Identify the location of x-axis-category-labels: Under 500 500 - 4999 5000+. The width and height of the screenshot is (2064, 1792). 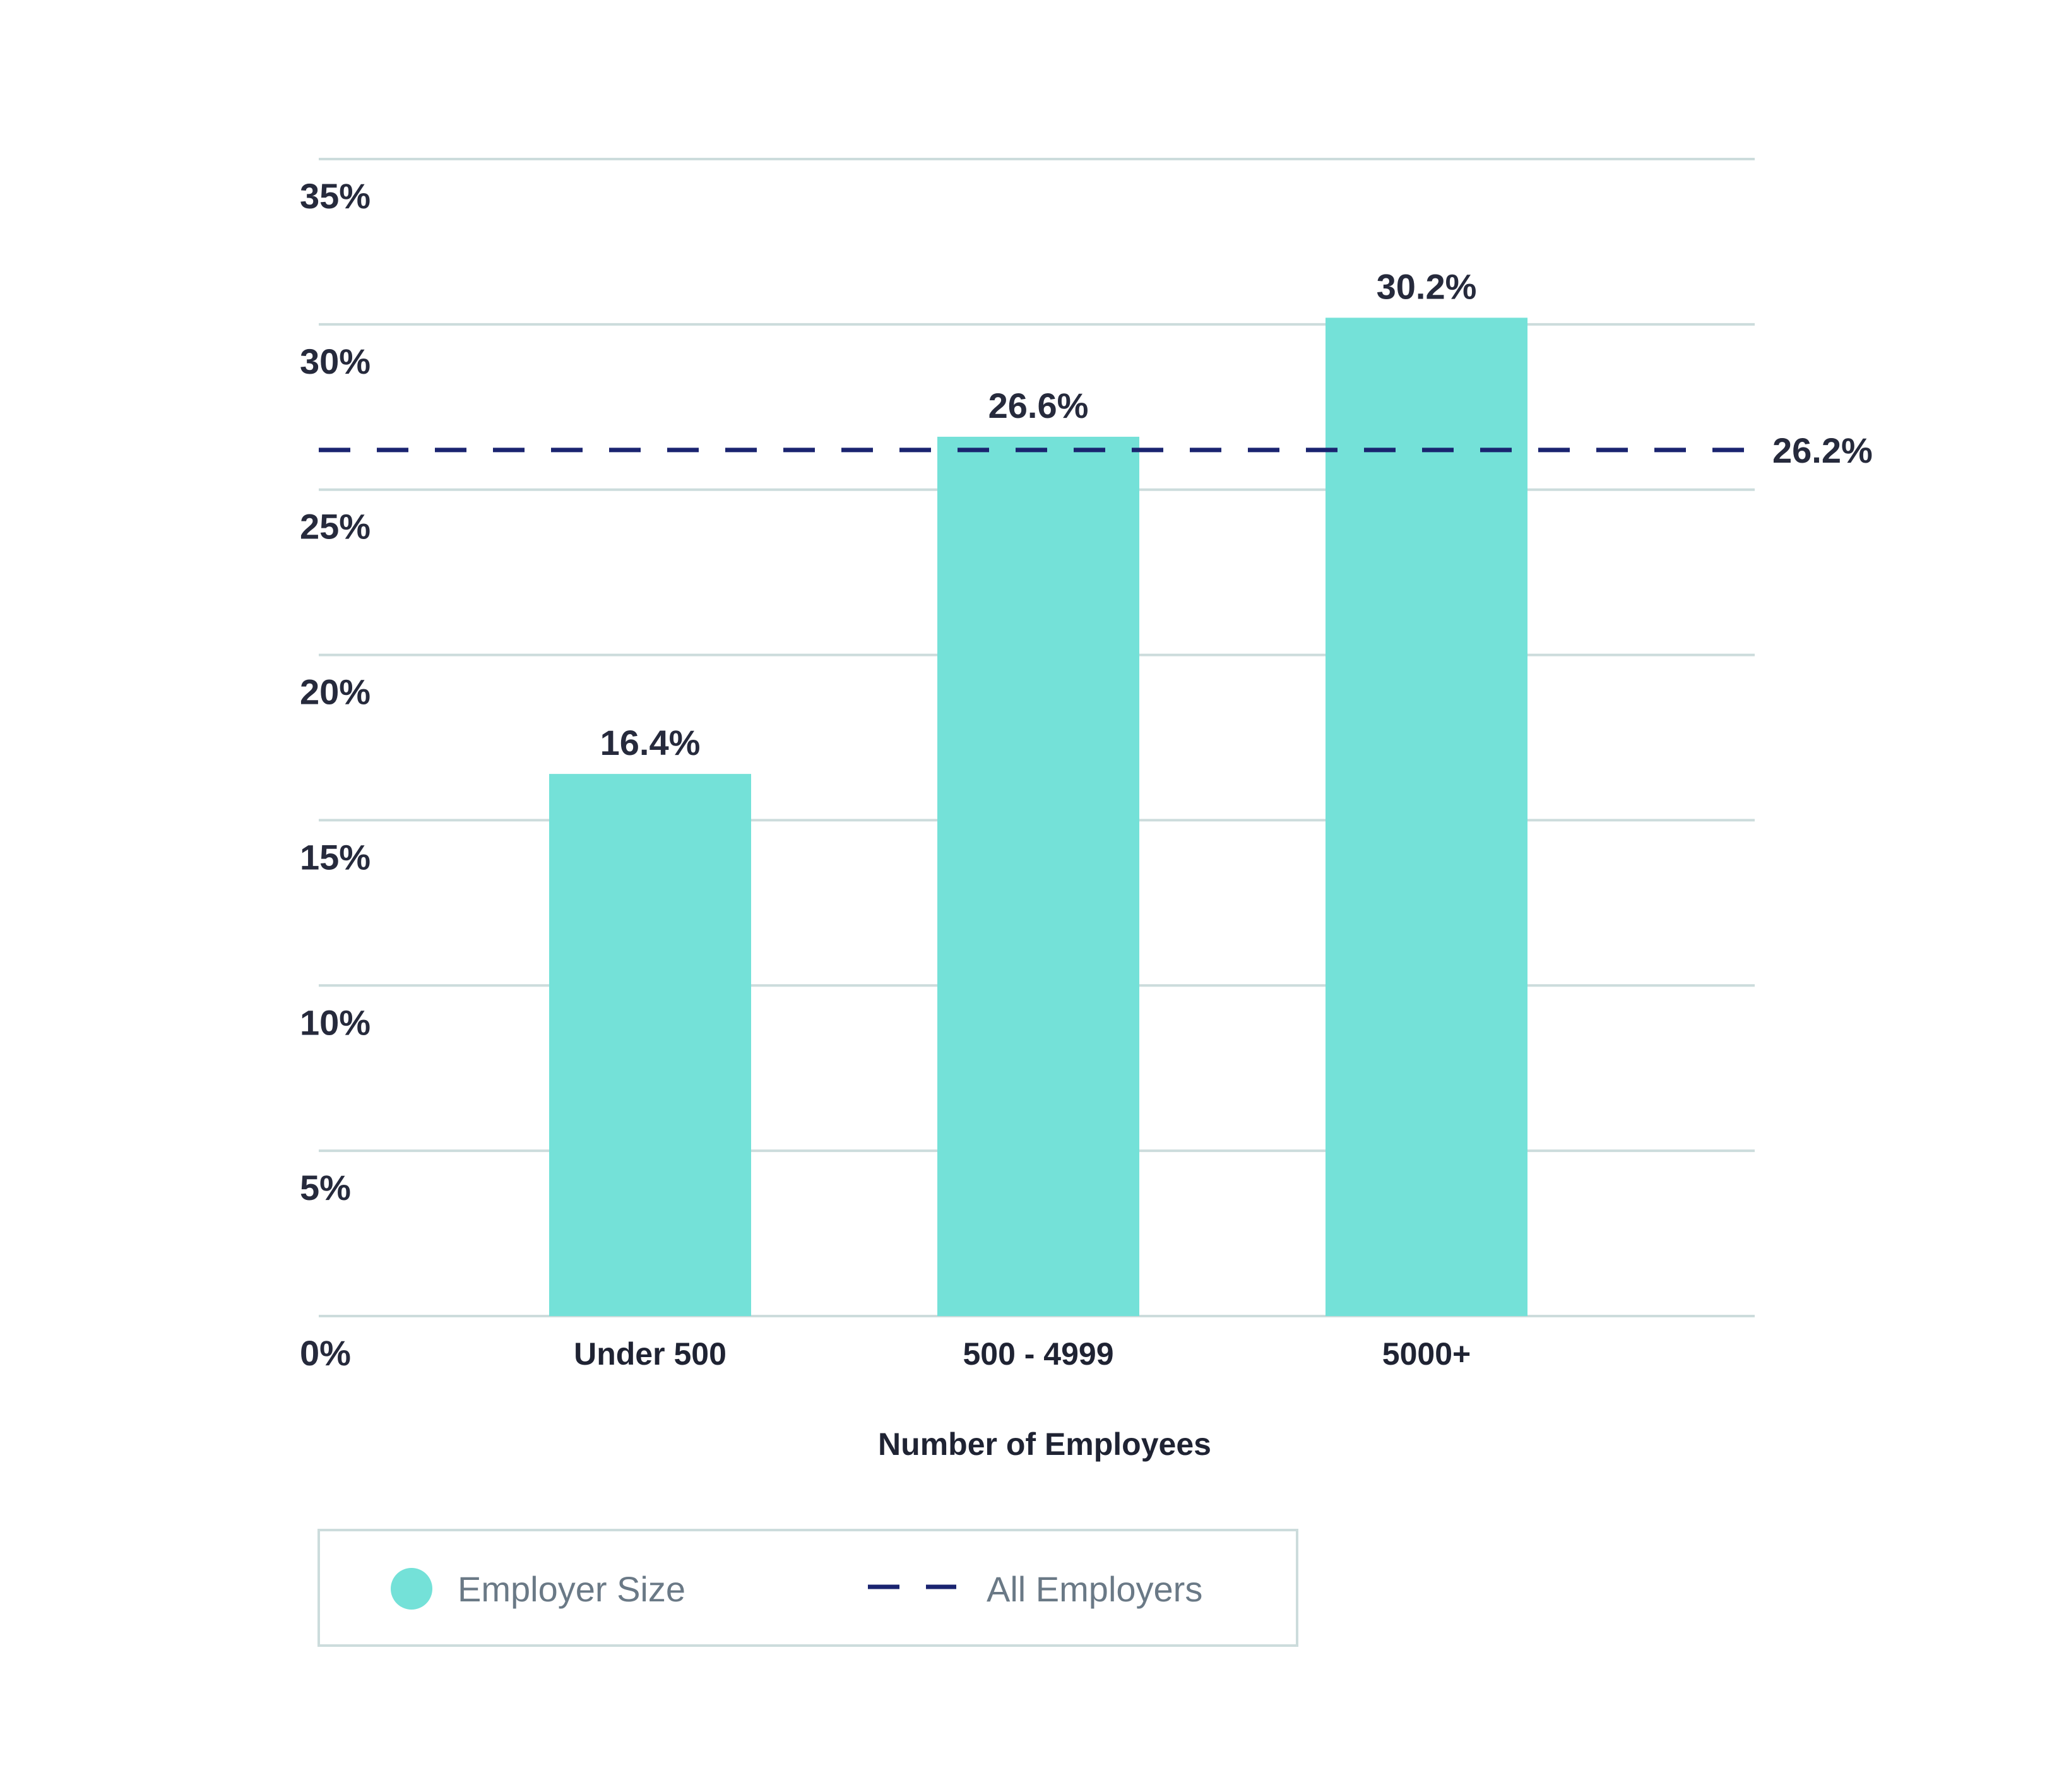
(1022, 1354).